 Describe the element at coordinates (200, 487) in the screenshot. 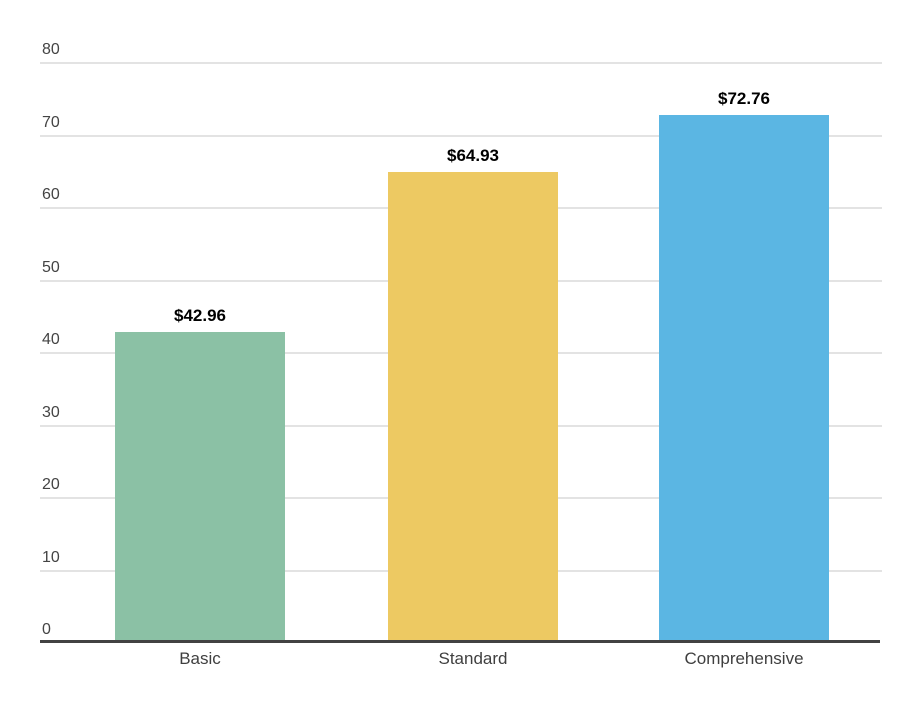

I see `bar-basic` at that location.